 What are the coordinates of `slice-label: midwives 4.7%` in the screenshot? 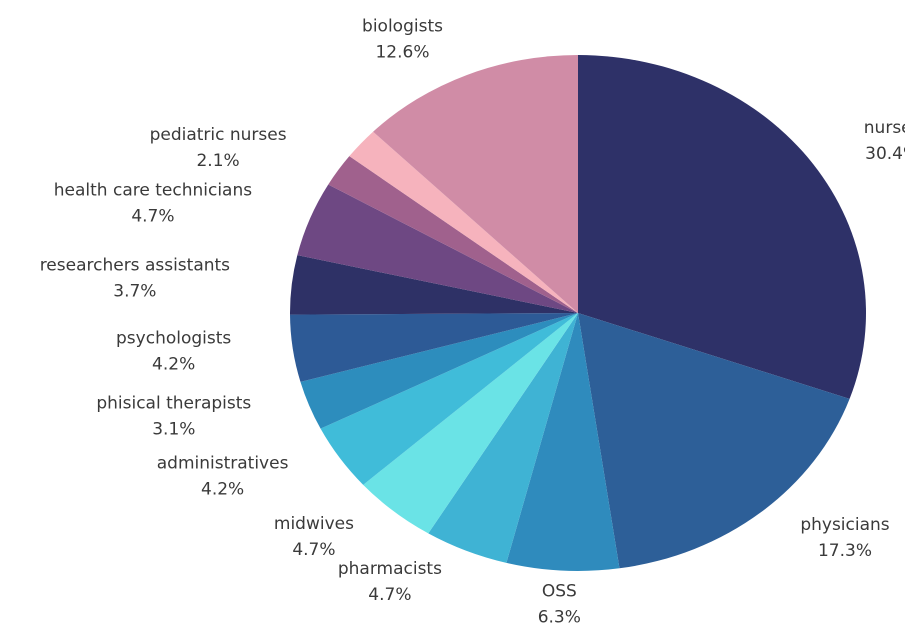 It's located at (314, 537).